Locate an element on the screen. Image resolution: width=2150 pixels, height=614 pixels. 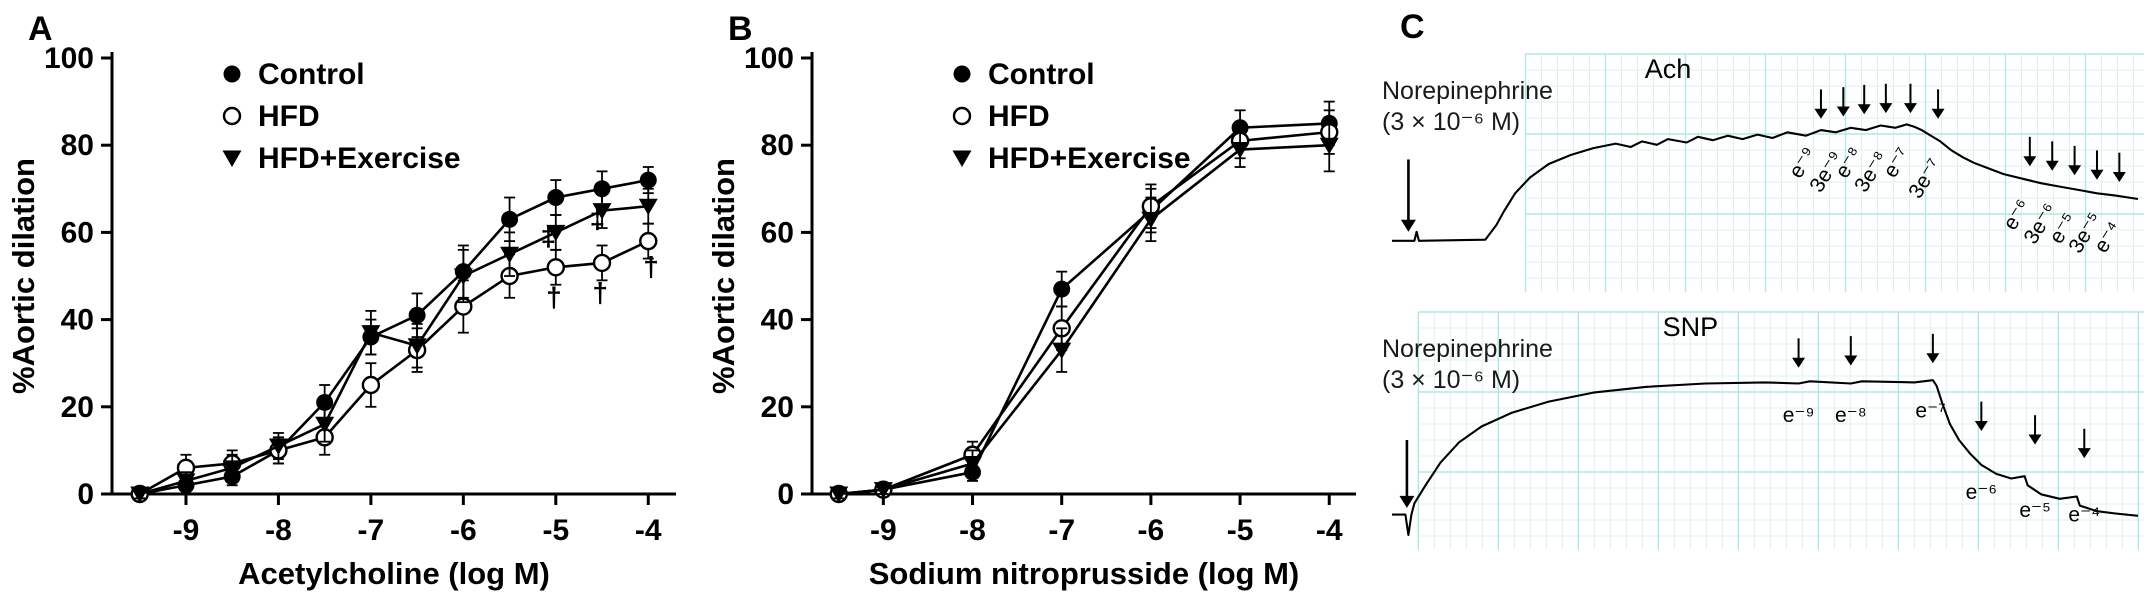
legend-label: HFD+Exercise is located at coordinates (359, 158).